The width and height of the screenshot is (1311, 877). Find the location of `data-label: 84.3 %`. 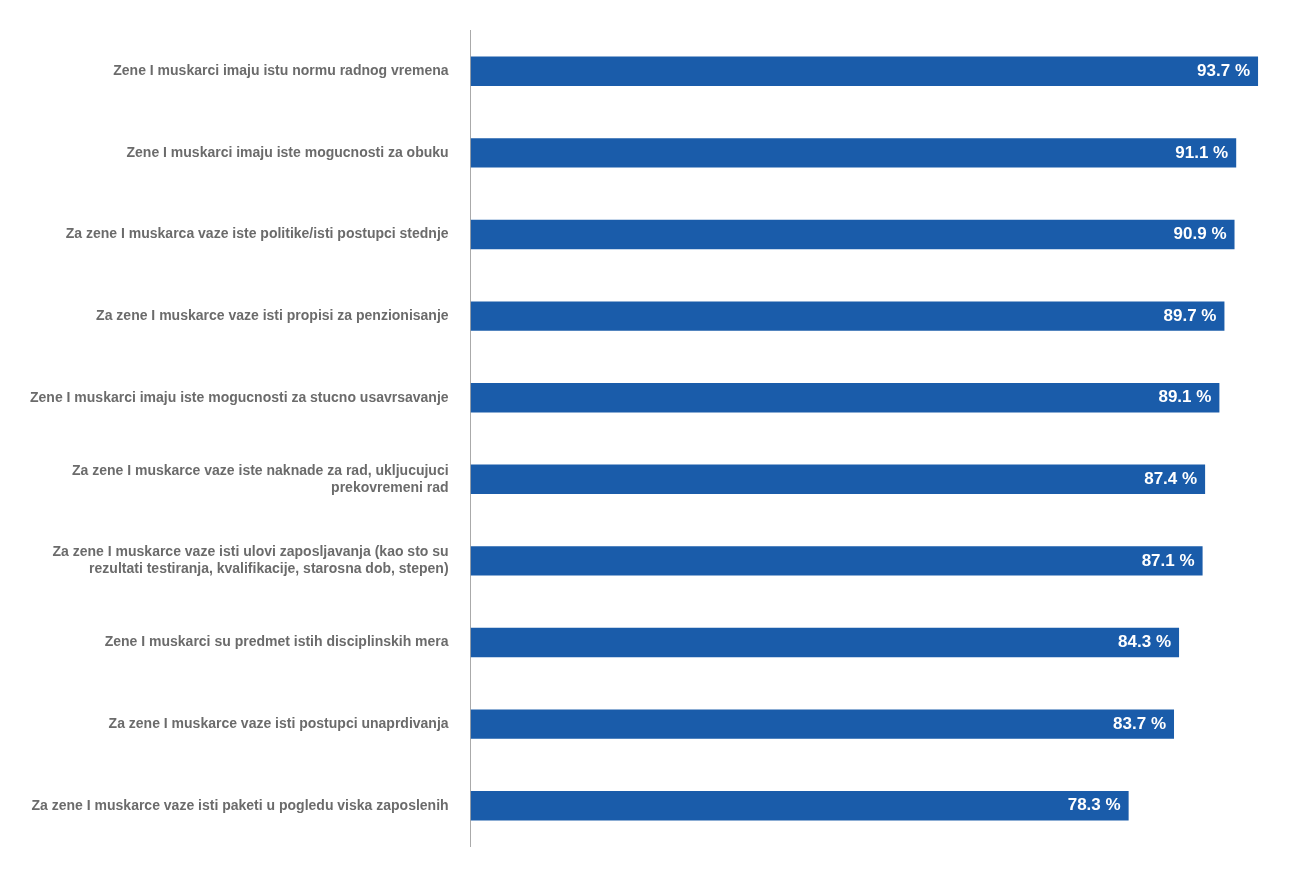

data-label: 84.3 % is located at coordinates (1145, 642).